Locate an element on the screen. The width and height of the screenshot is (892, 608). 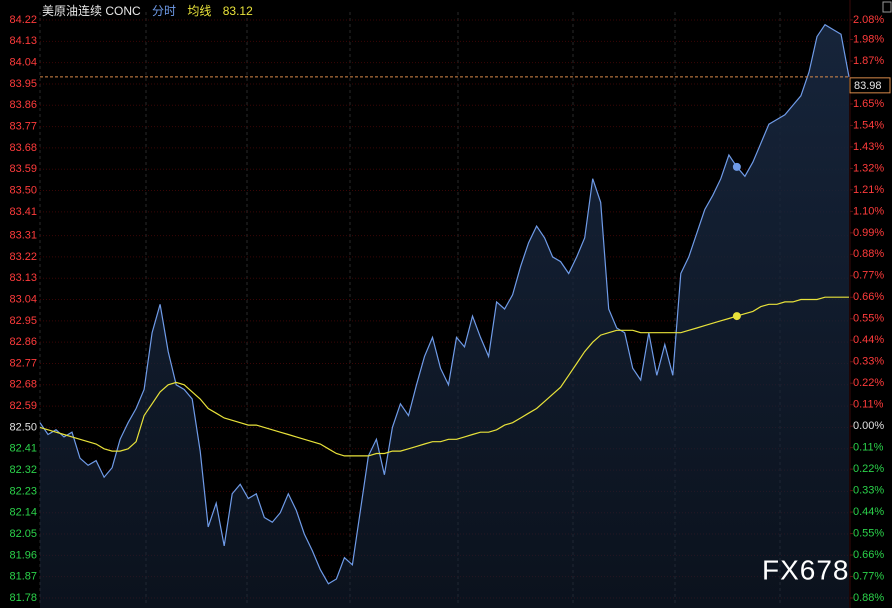
y-tick-label: 84.04 is located at coordinates (23, 63).